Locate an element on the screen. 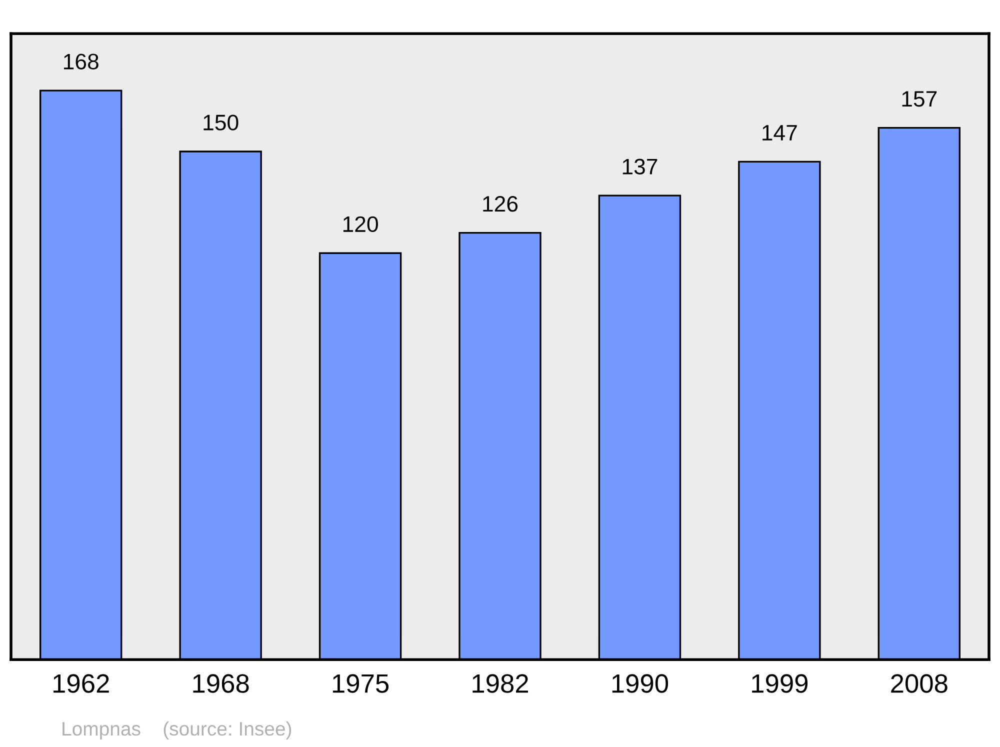 The image size is (1000, 747). x-tick-label: 1962 is located at coordinates (81, 683).